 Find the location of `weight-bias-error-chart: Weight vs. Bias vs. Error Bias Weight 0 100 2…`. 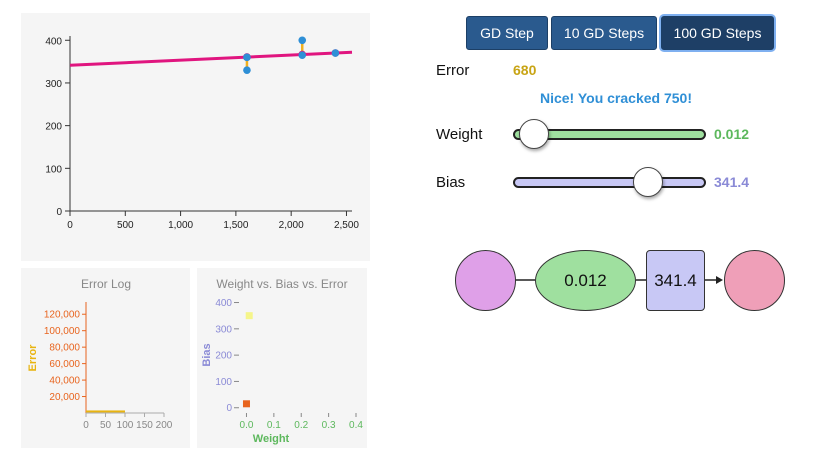

weight-bias-error-chart: Weight vs. Bias vs. Error Bias Weight 0 100 2… is located at coordinates (282, 361).